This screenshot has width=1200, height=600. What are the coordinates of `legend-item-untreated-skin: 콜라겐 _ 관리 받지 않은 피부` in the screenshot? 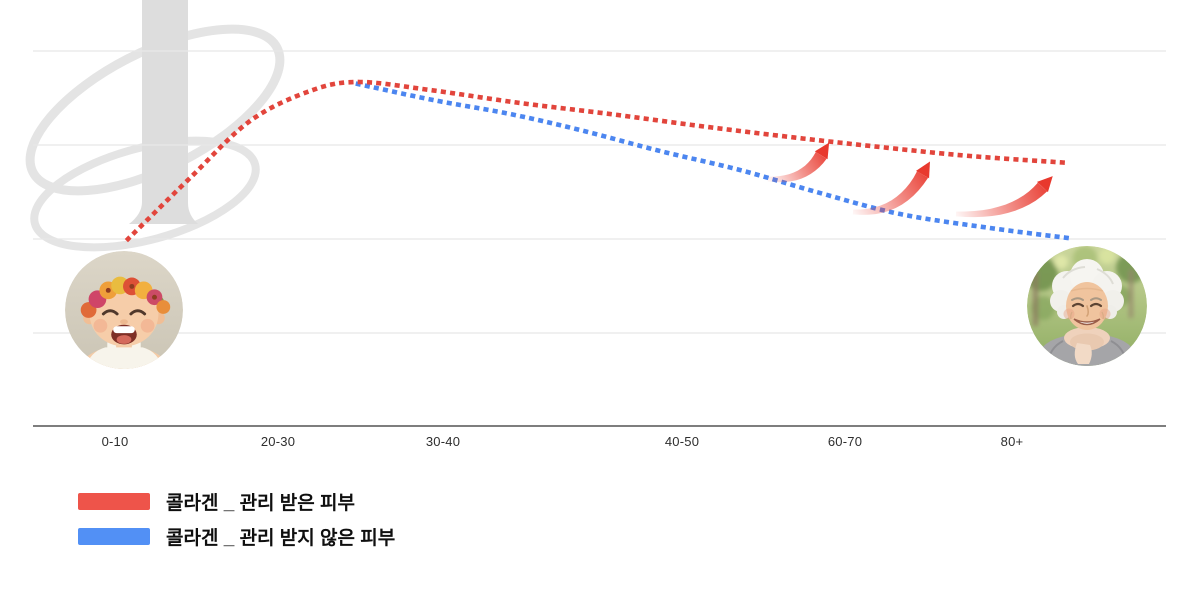 It's located at (236, 538).